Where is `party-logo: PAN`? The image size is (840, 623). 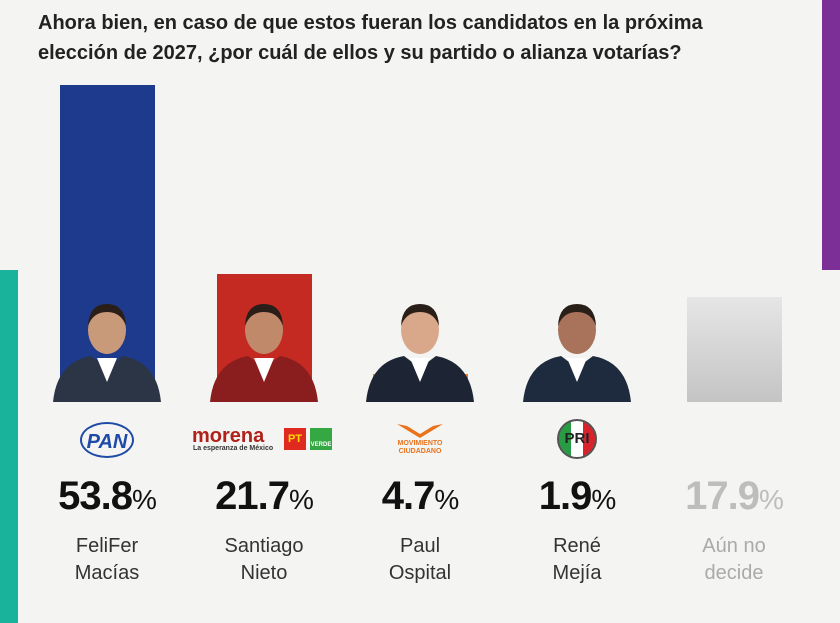 party-logo: PAN is located at coordinates (107, 440).